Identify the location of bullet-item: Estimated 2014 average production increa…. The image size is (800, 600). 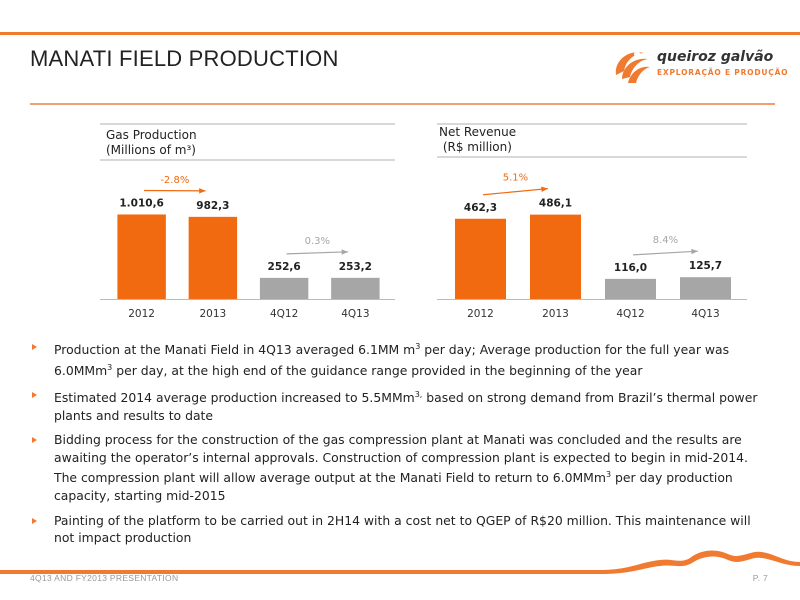
(400, 405).